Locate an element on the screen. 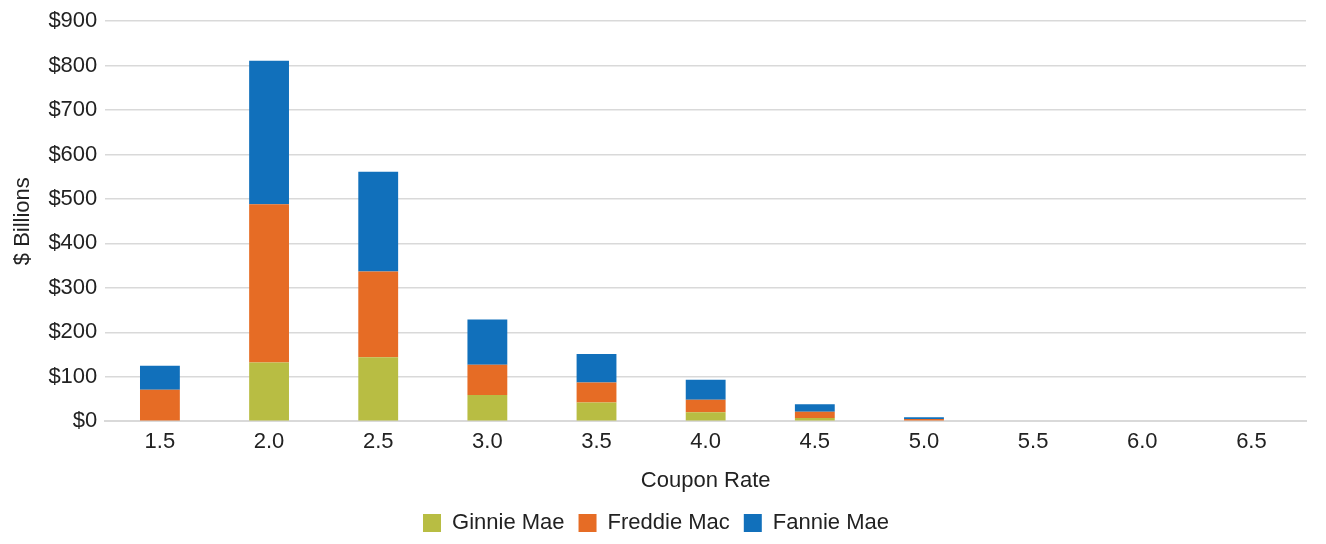  x-tick-label: 3.0 is located at coordinates (487, 441).